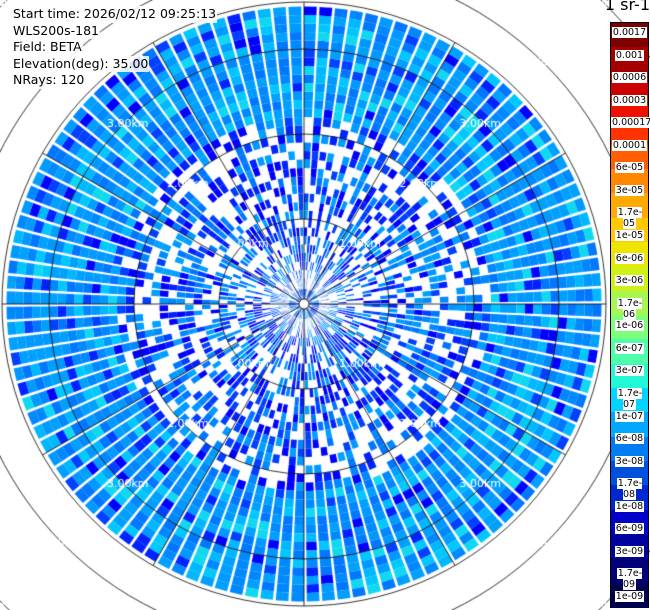 This screenshot has height=610, width=650. I want to click on colorbar-tick-label: 1e-06, so click(629, 326).